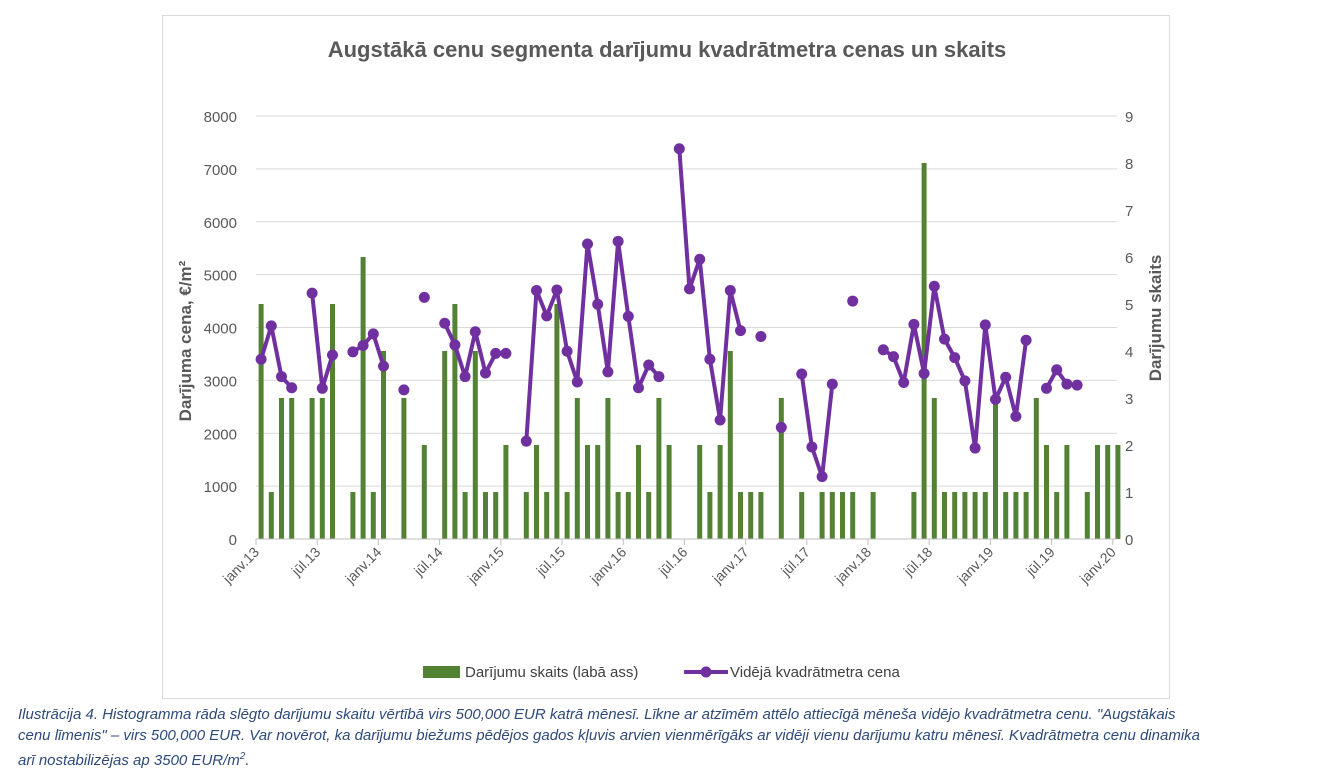 Image resolution: width=1320 pixels, height=771 pixels. I want to click on y-axis-right-title: Darījumu skaits, so click(1155, 318).